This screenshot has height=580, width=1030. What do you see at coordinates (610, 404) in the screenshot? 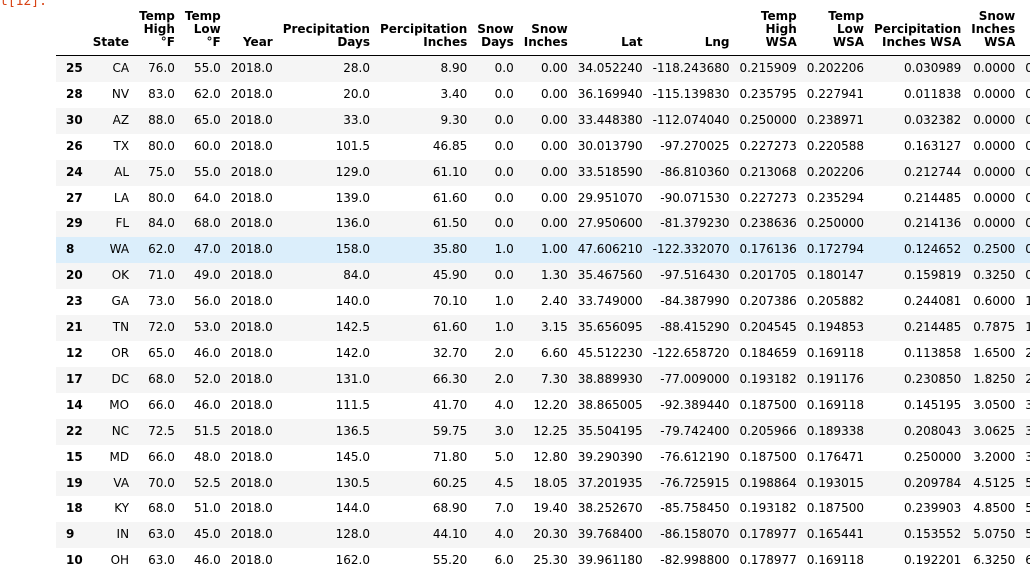
I see `table-cell: 38.865005` at bounding box center [610, 404].